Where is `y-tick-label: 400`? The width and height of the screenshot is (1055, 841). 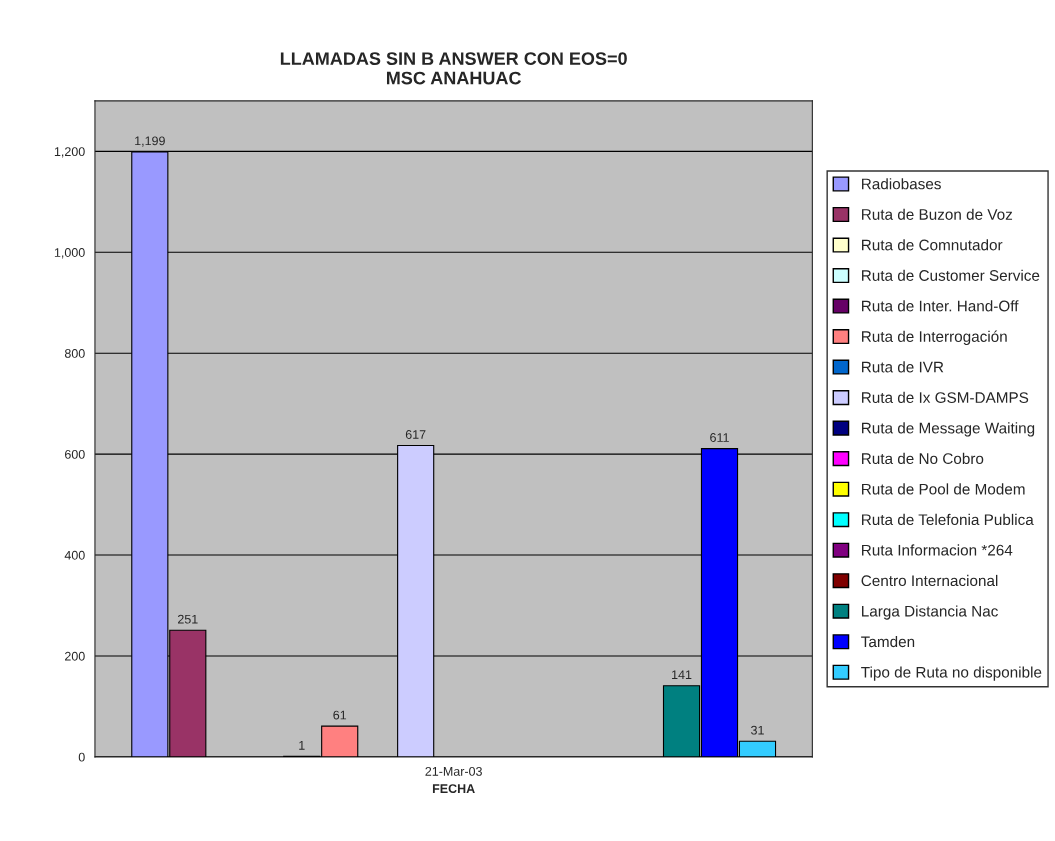
y-tick-label: 400 is located at coordinates (74, 555).